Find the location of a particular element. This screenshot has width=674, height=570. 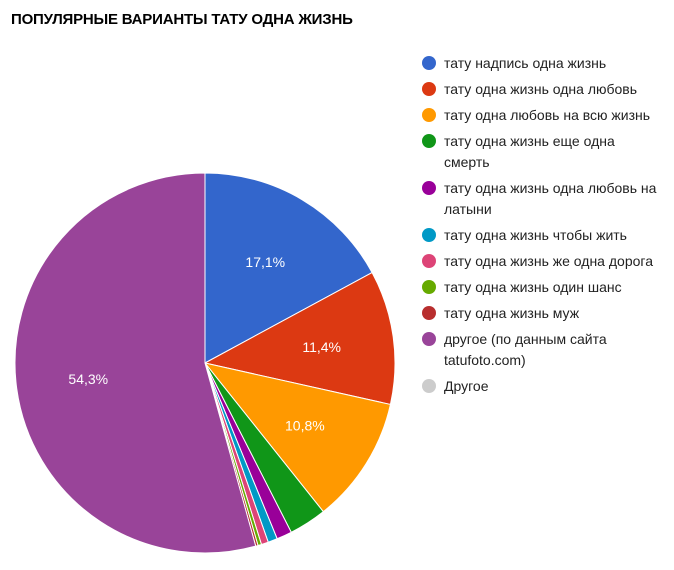

legend-item: тату одна любовь на всю жизнь is located at coordinates (542, 115).